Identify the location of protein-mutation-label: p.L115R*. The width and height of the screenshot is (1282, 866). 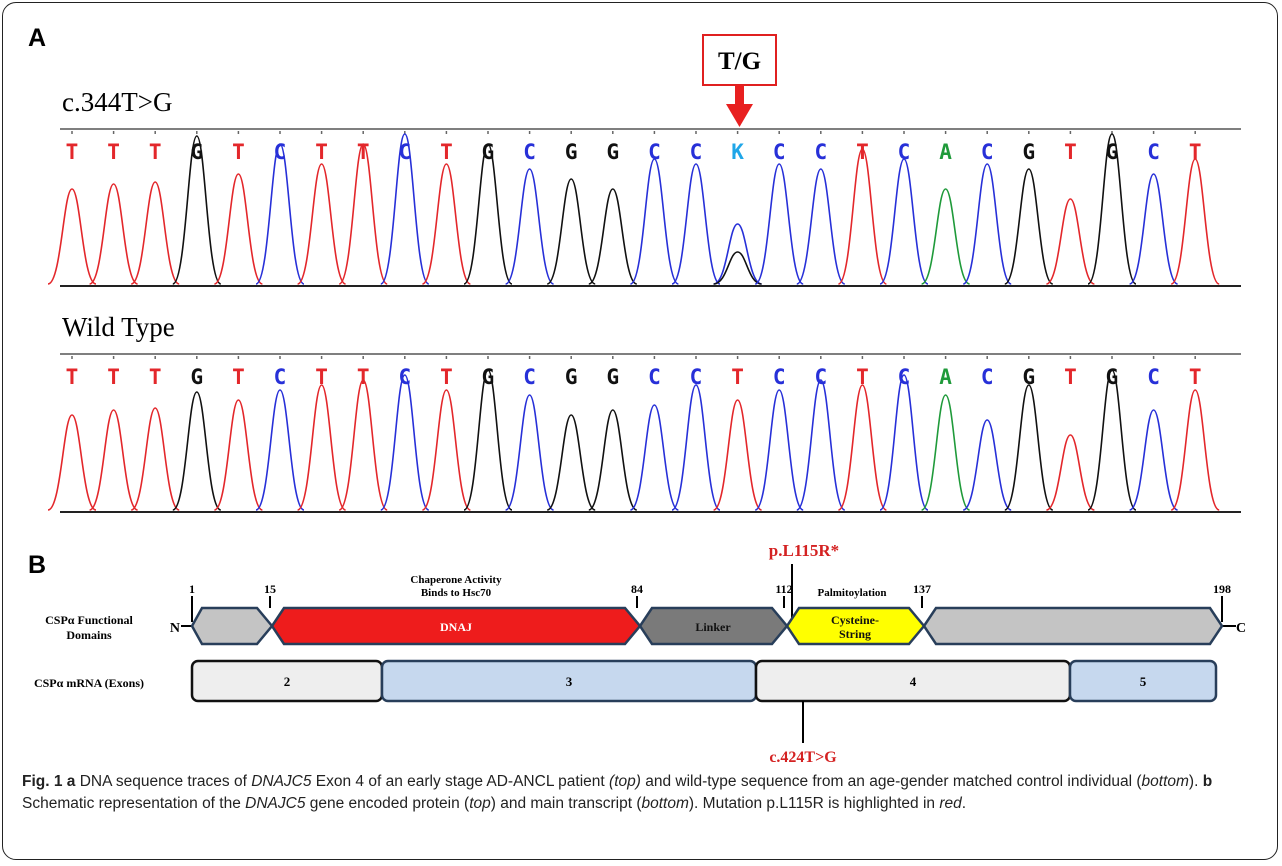
(804, 550).